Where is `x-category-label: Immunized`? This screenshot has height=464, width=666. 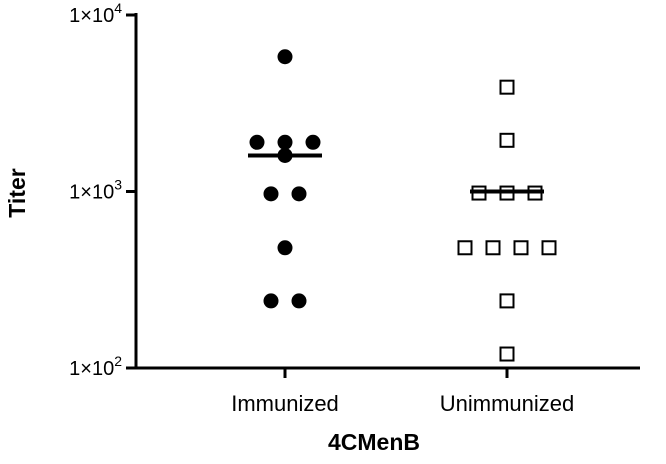
x-category-label: Immunized is located at coordinates (285, 403).